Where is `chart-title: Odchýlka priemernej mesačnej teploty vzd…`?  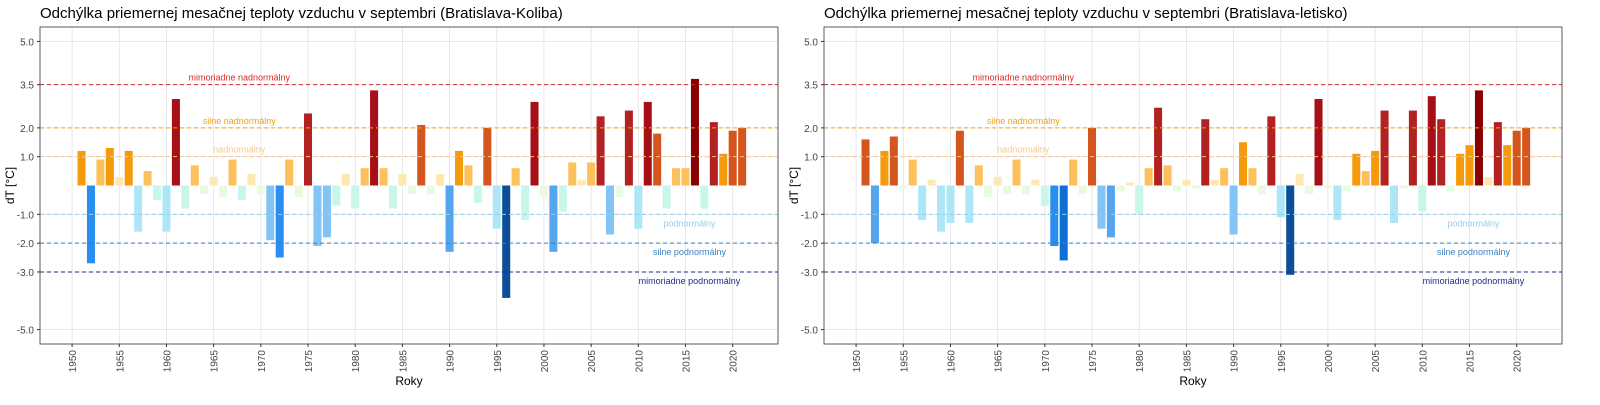 chart-title: Odchýlka priemernej mesačnej teploty vzd… is located at coordinates (1086, 13).